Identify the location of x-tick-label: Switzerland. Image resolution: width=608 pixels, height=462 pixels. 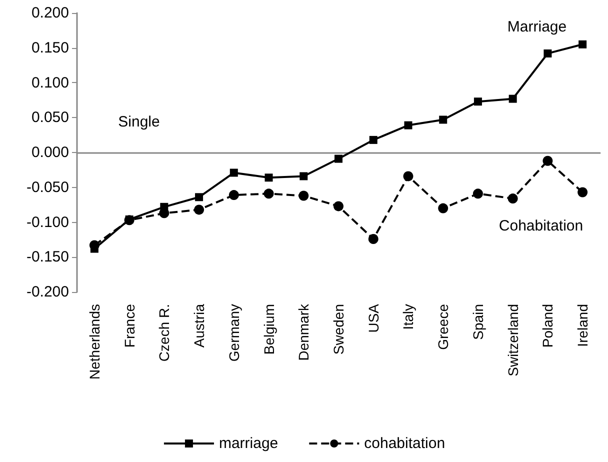
(512, 340).